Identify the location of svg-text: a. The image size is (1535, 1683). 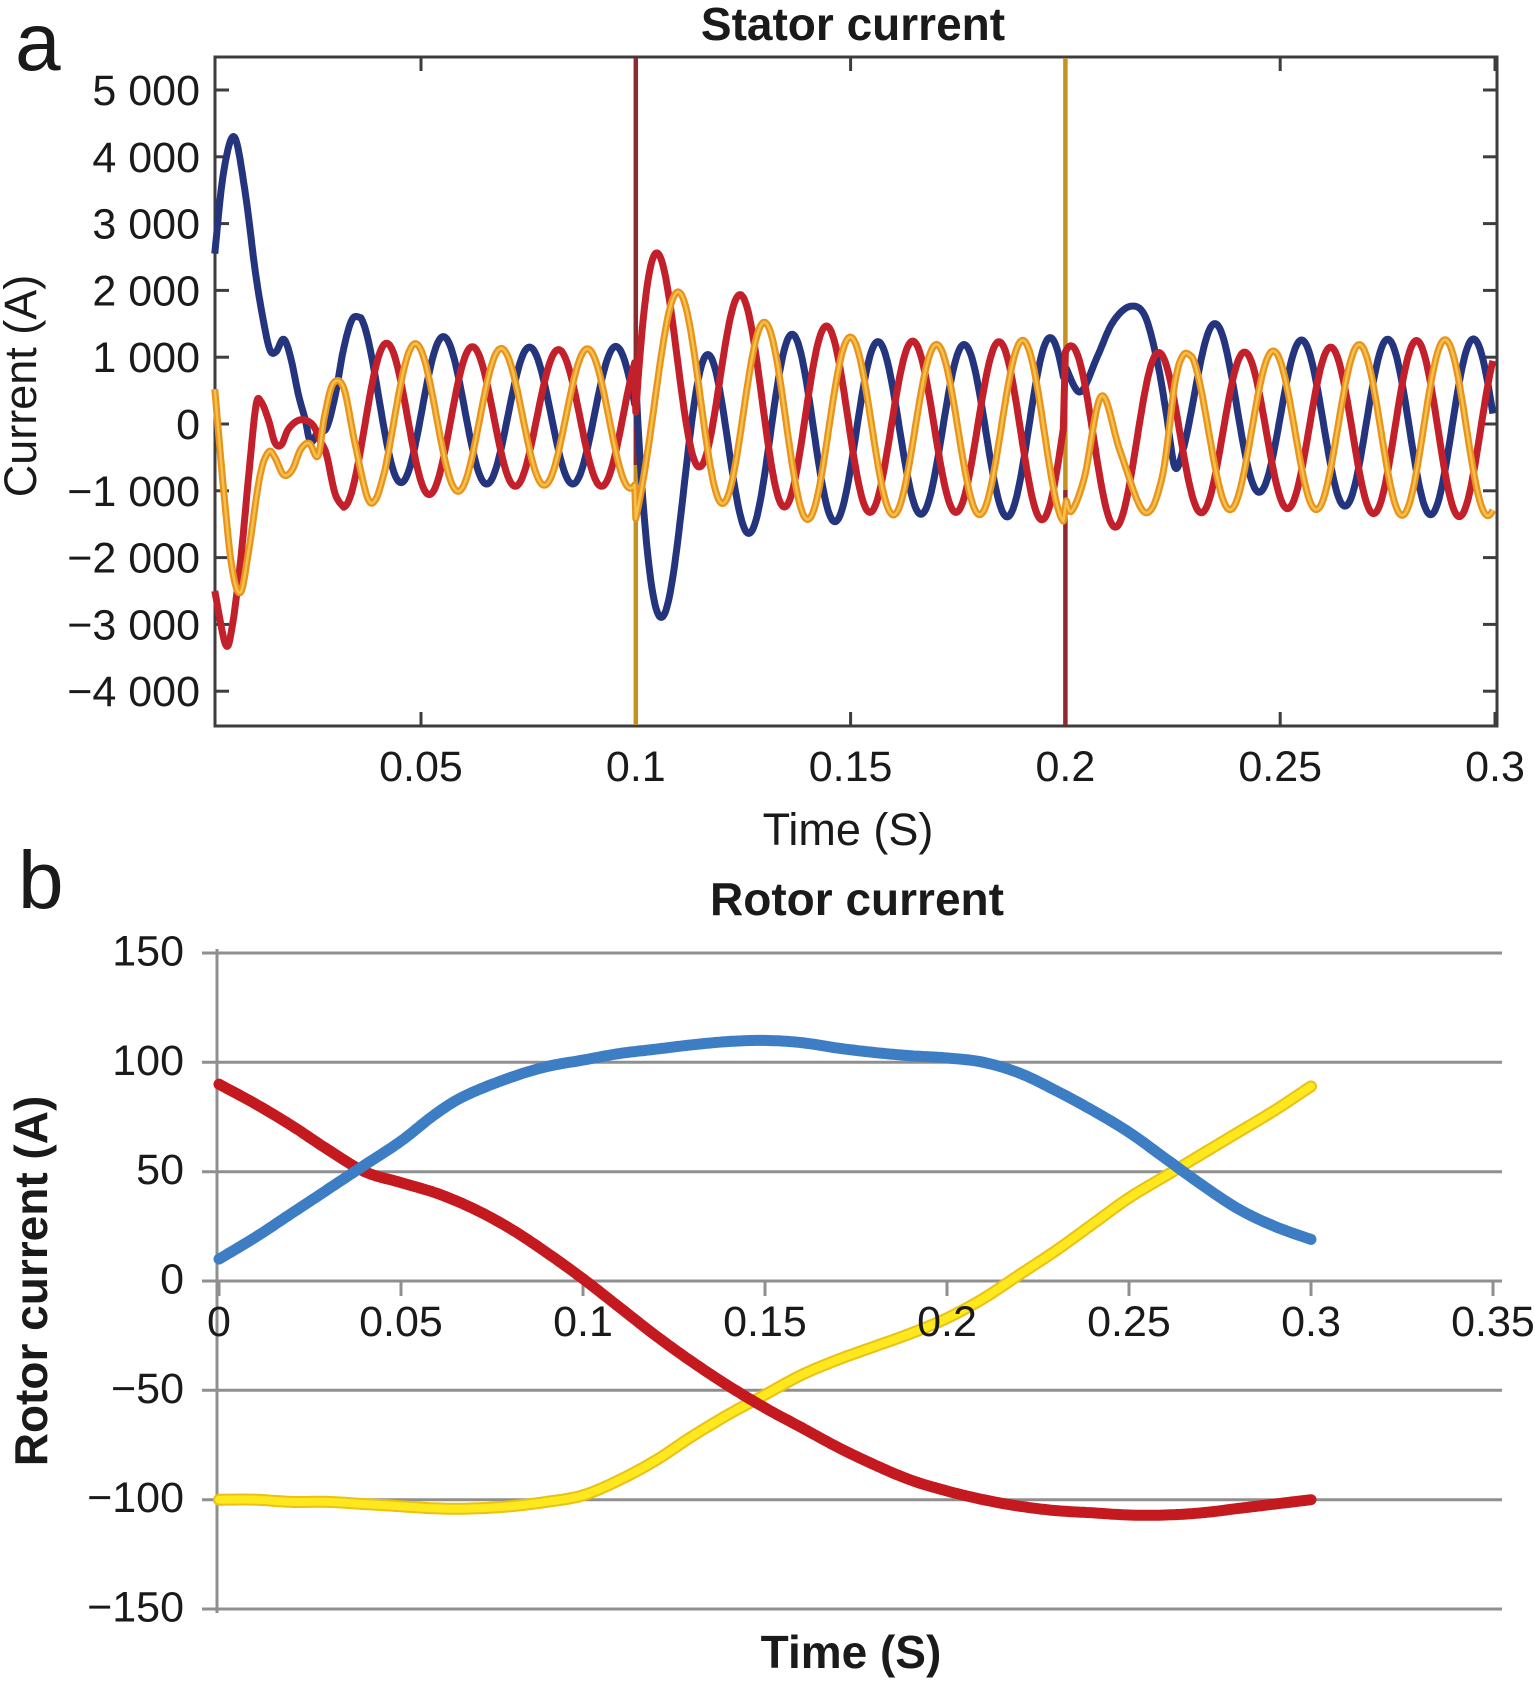
(38, 44).